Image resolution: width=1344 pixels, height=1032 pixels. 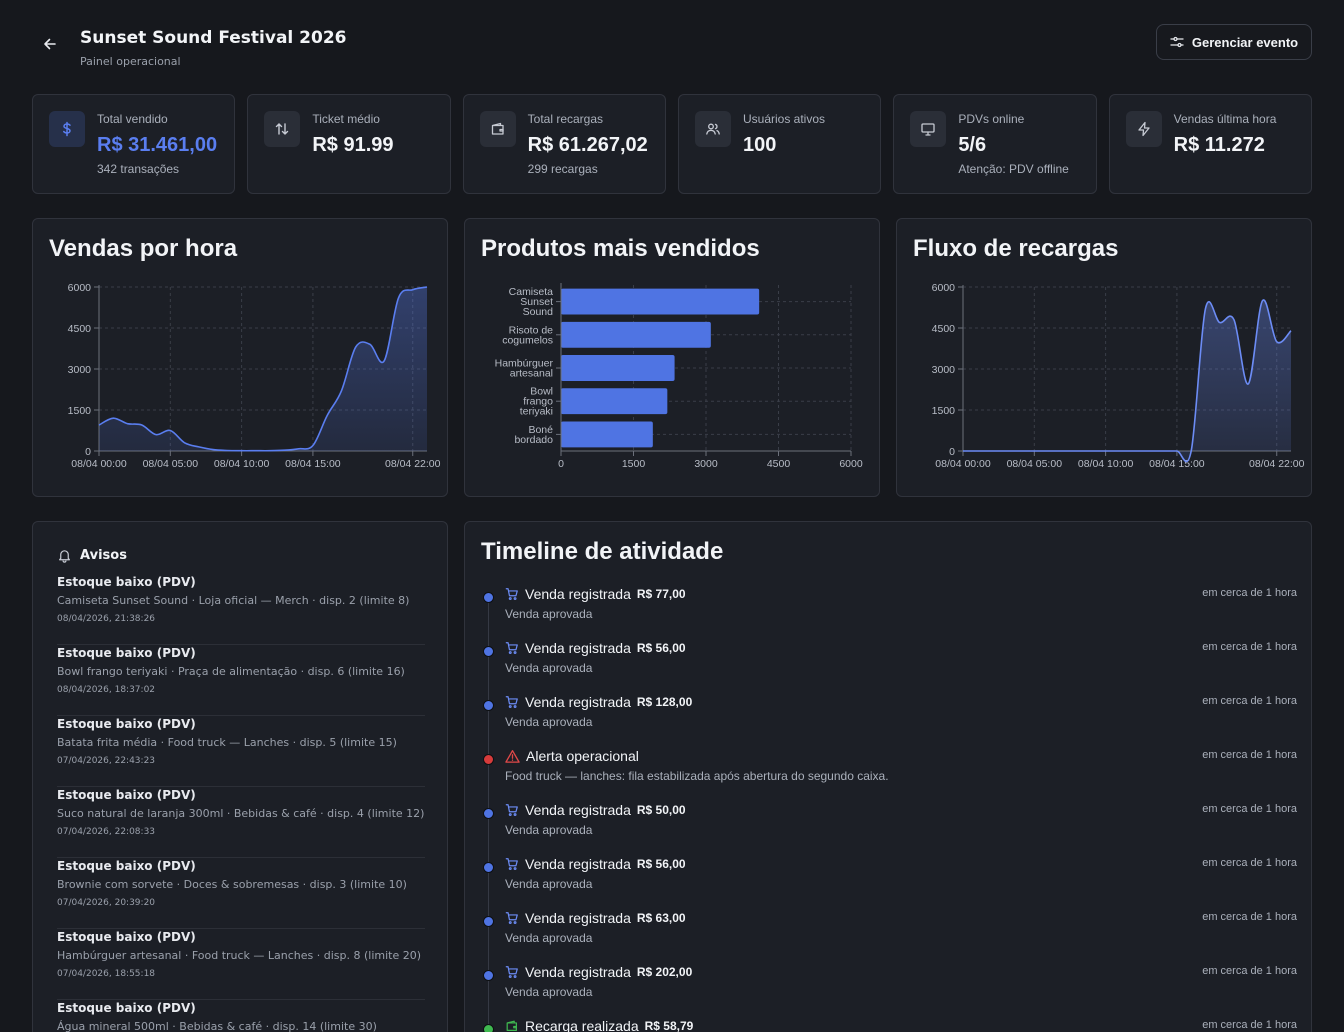 I want to click on y-tick-label: Risoto de, so click(x=531, y=330).